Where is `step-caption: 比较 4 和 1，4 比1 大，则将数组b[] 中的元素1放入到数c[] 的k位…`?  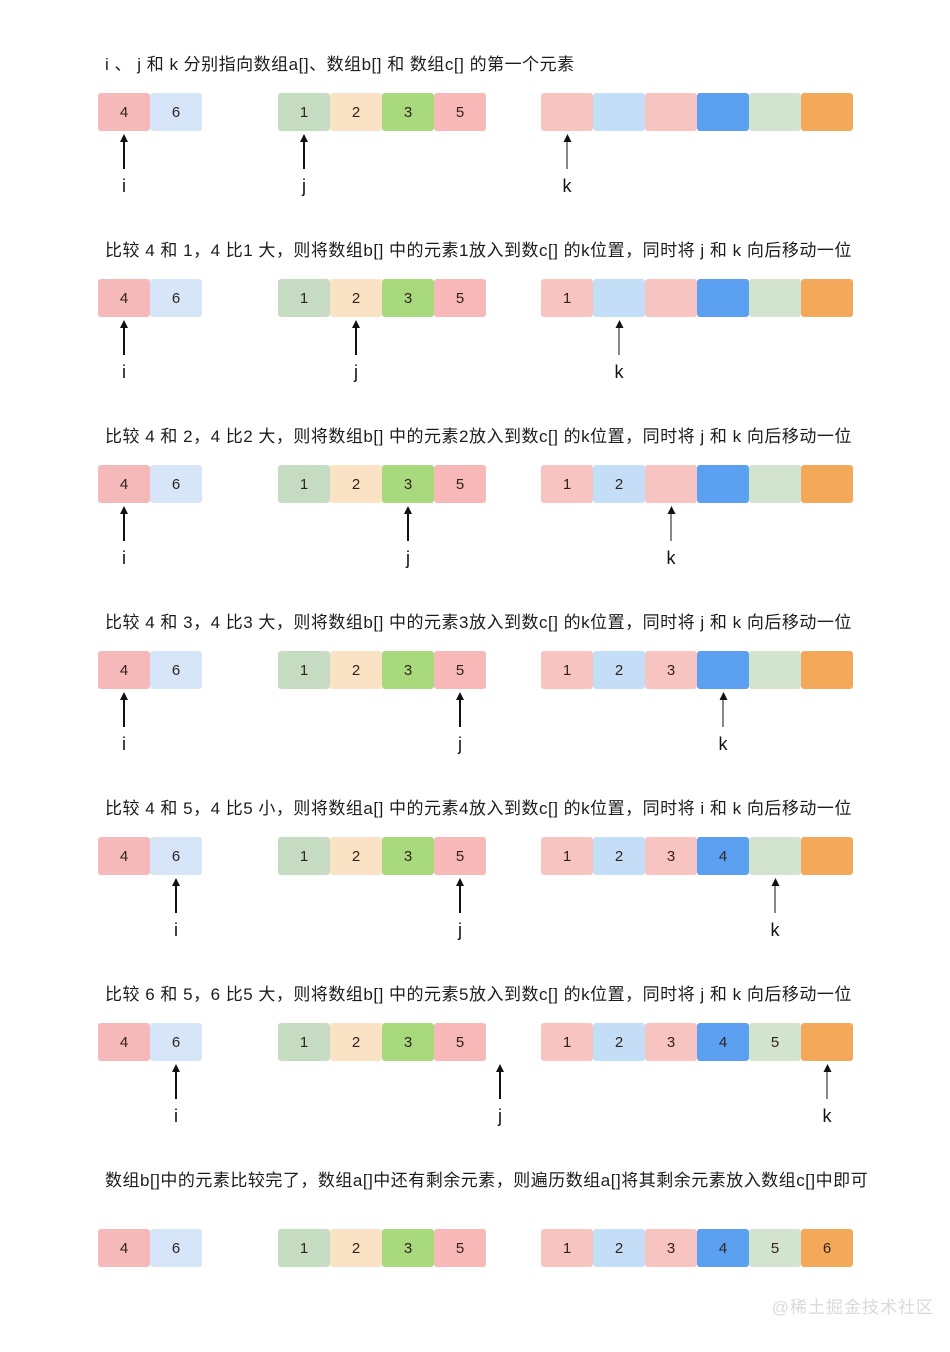 step-caption: 比较 4 和 1，4 比1 大，则将数组b[] 中的元素1放入到数c[] 的k位… is located at coordinates (478, 250).